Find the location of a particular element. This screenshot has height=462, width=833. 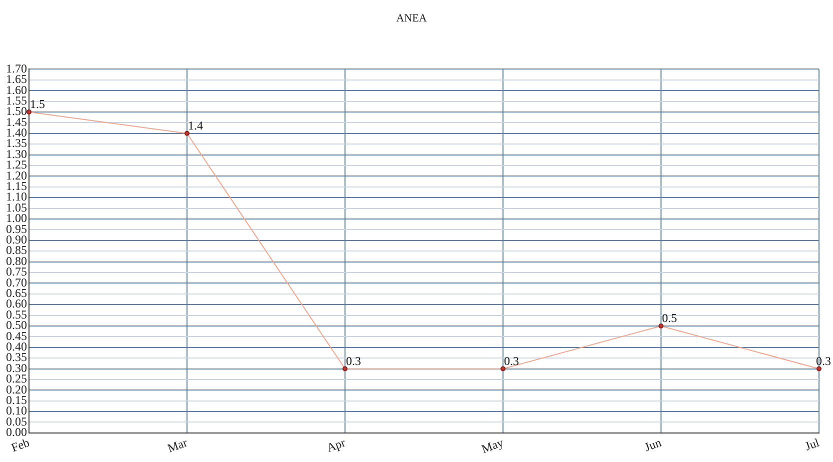

x-tick-label: Mar is located at coordinates (178, 445).